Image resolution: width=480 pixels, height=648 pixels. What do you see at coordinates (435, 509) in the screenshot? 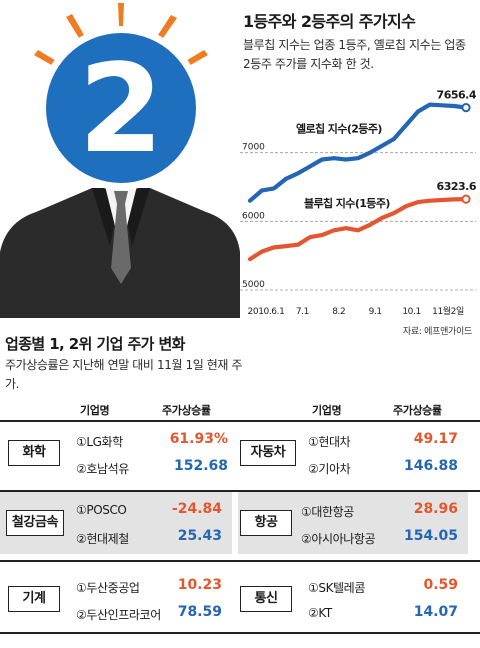
I see `rate-korean-air: 28.96` at bounding box center [435, 509].